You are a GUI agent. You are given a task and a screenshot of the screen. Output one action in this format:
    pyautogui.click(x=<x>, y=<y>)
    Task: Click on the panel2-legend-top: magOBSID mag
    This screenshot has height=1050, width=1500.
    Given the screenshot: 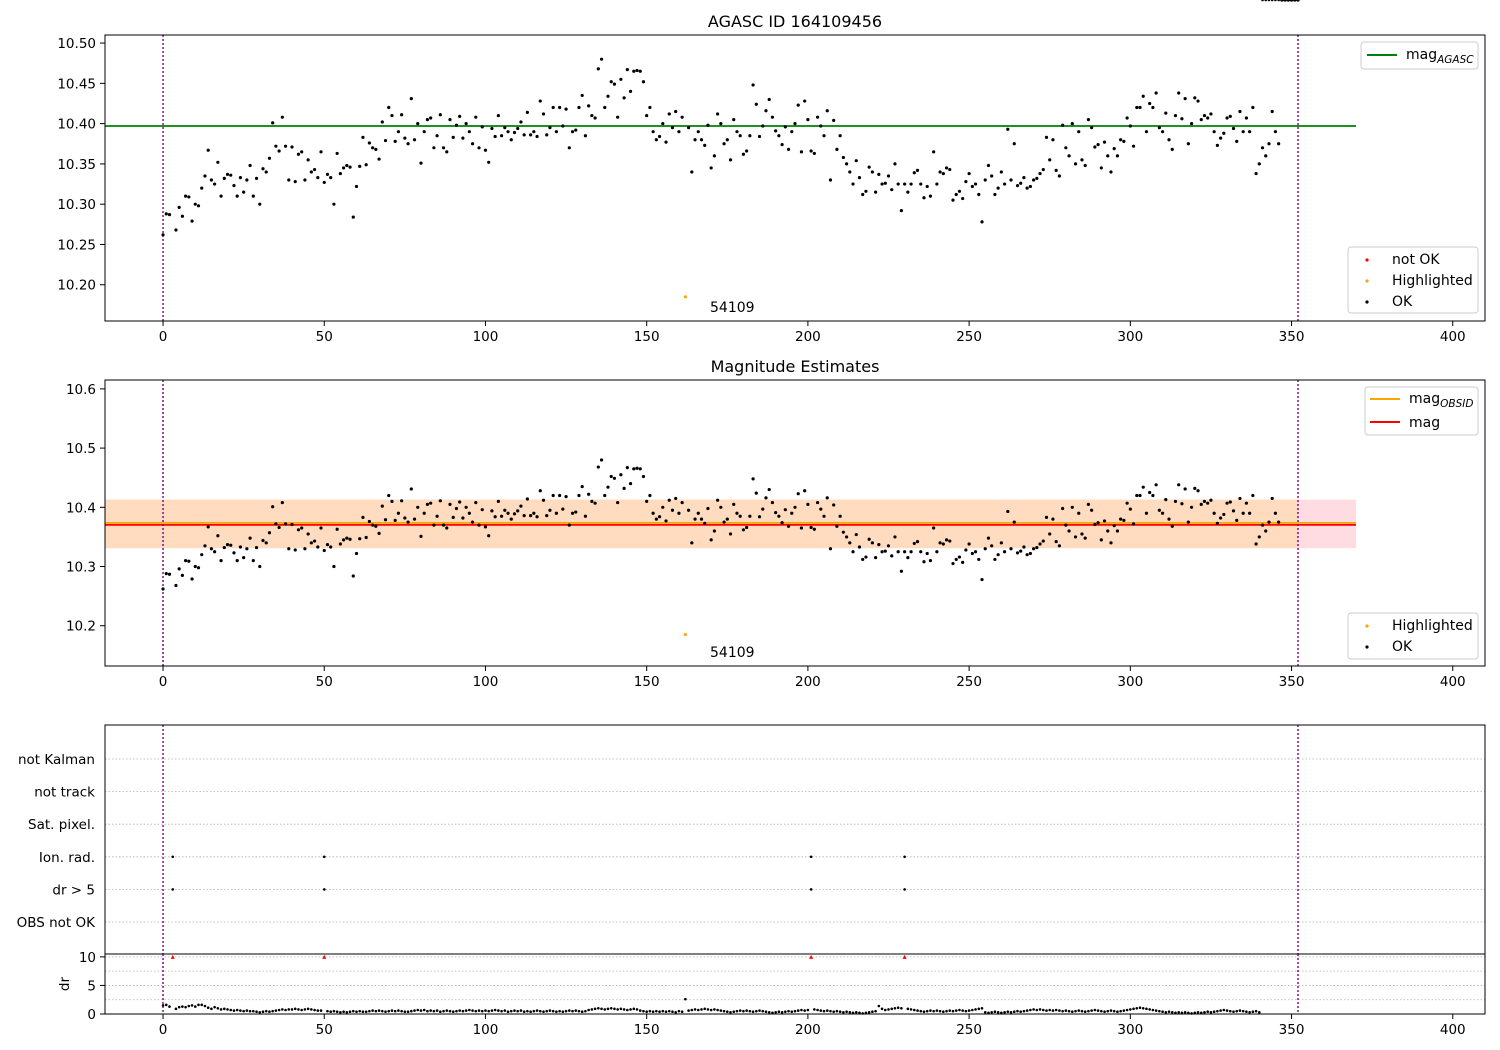 What is the action you would take?
    pyautogui.click(x=1421, y=411)
    